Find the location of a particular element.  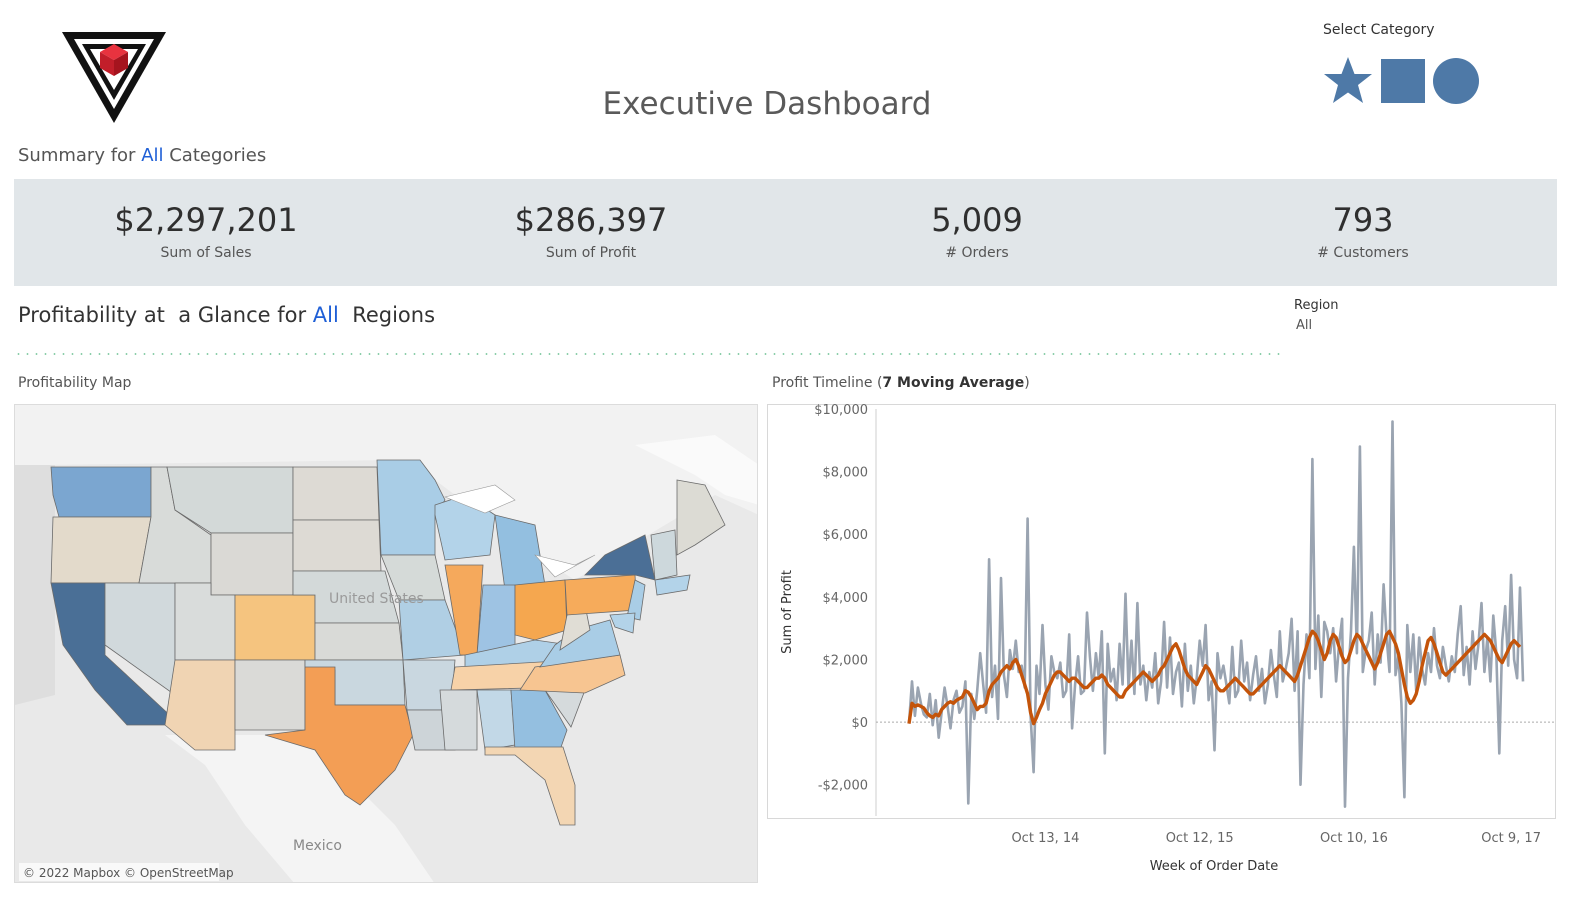

kpi-label: Sum of Profit is located at coordinates (591, 253).